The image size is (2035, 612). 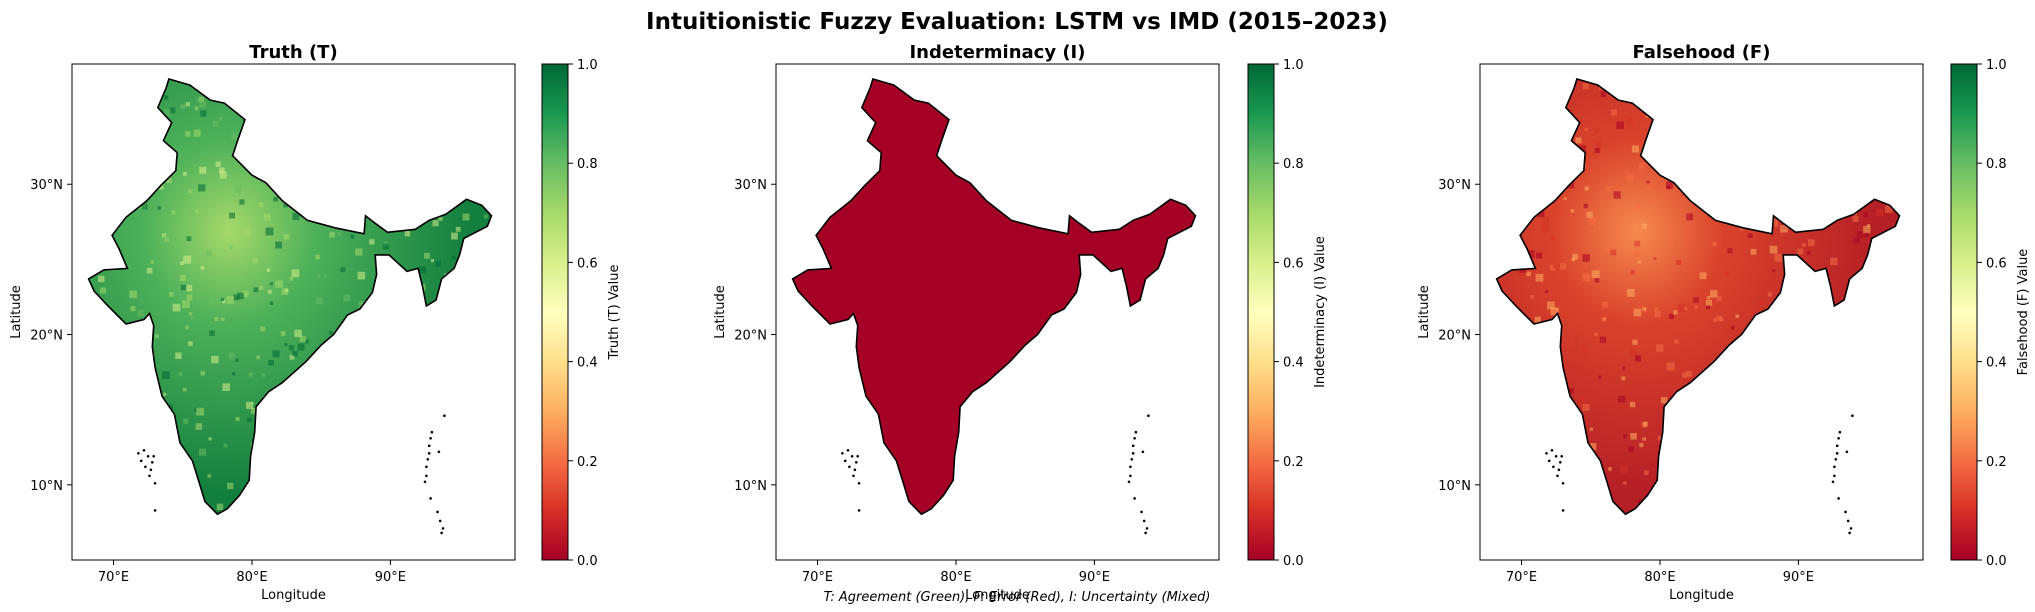 I want to click on colorbar-label: Truth (T) Value, so click(x=614, y=312).